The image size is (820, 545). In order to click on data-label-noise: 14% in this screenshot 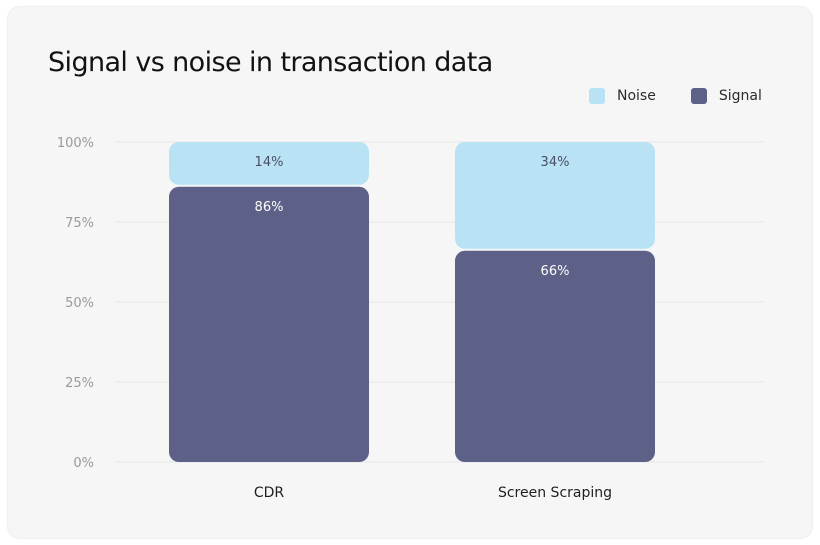, I will do `click(269, 162)`.